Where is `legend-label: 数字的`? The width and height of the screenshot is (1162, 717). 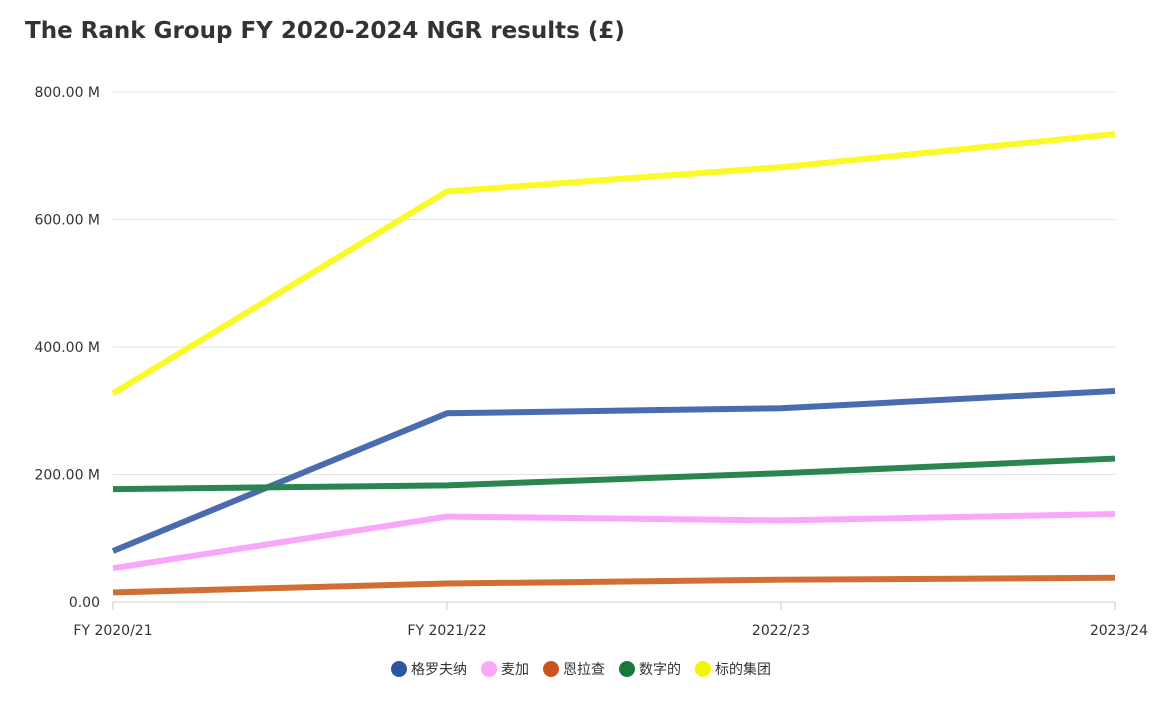
legend-label: 数字的 is located at coordinates (660, 670).